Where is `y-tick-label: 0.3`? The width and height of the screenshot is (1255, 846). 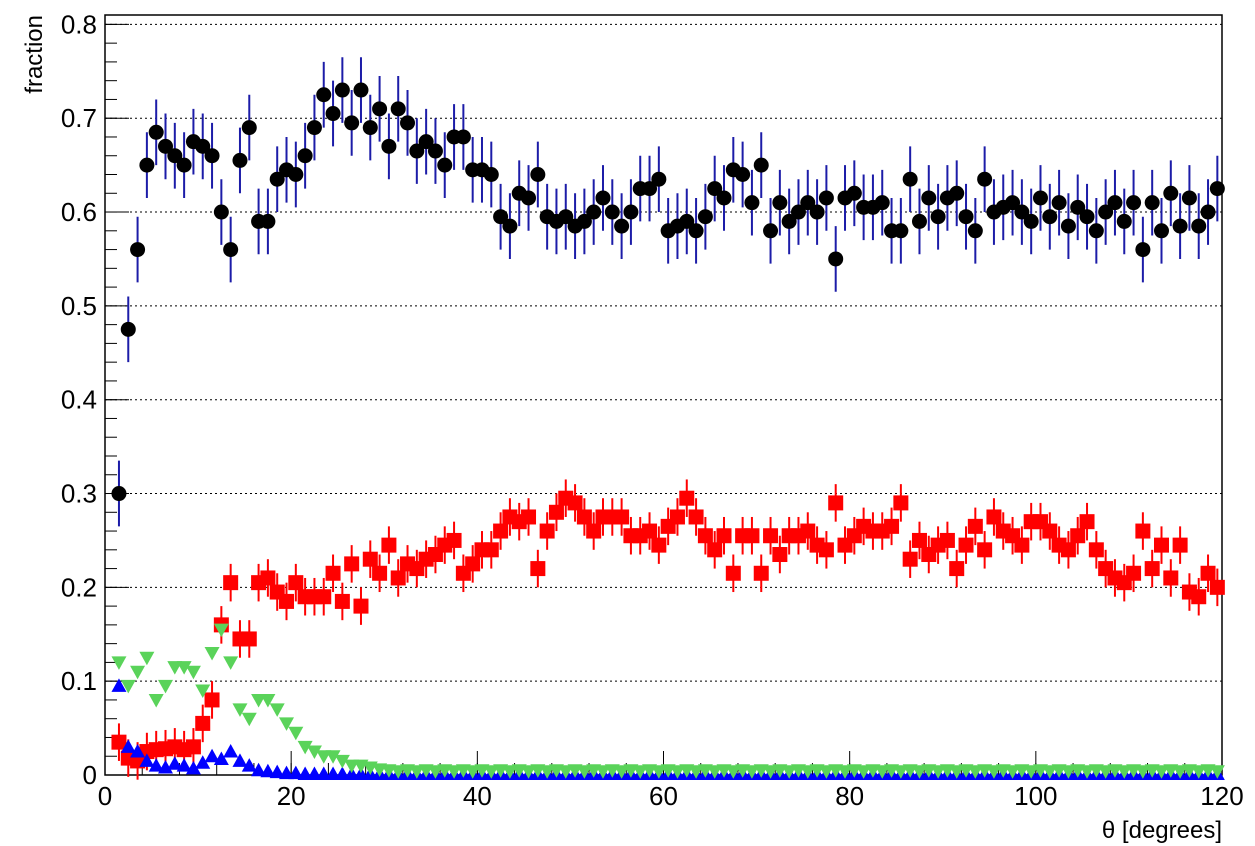
y-tick-label: 0.3 is located at coordinates (79, 494).